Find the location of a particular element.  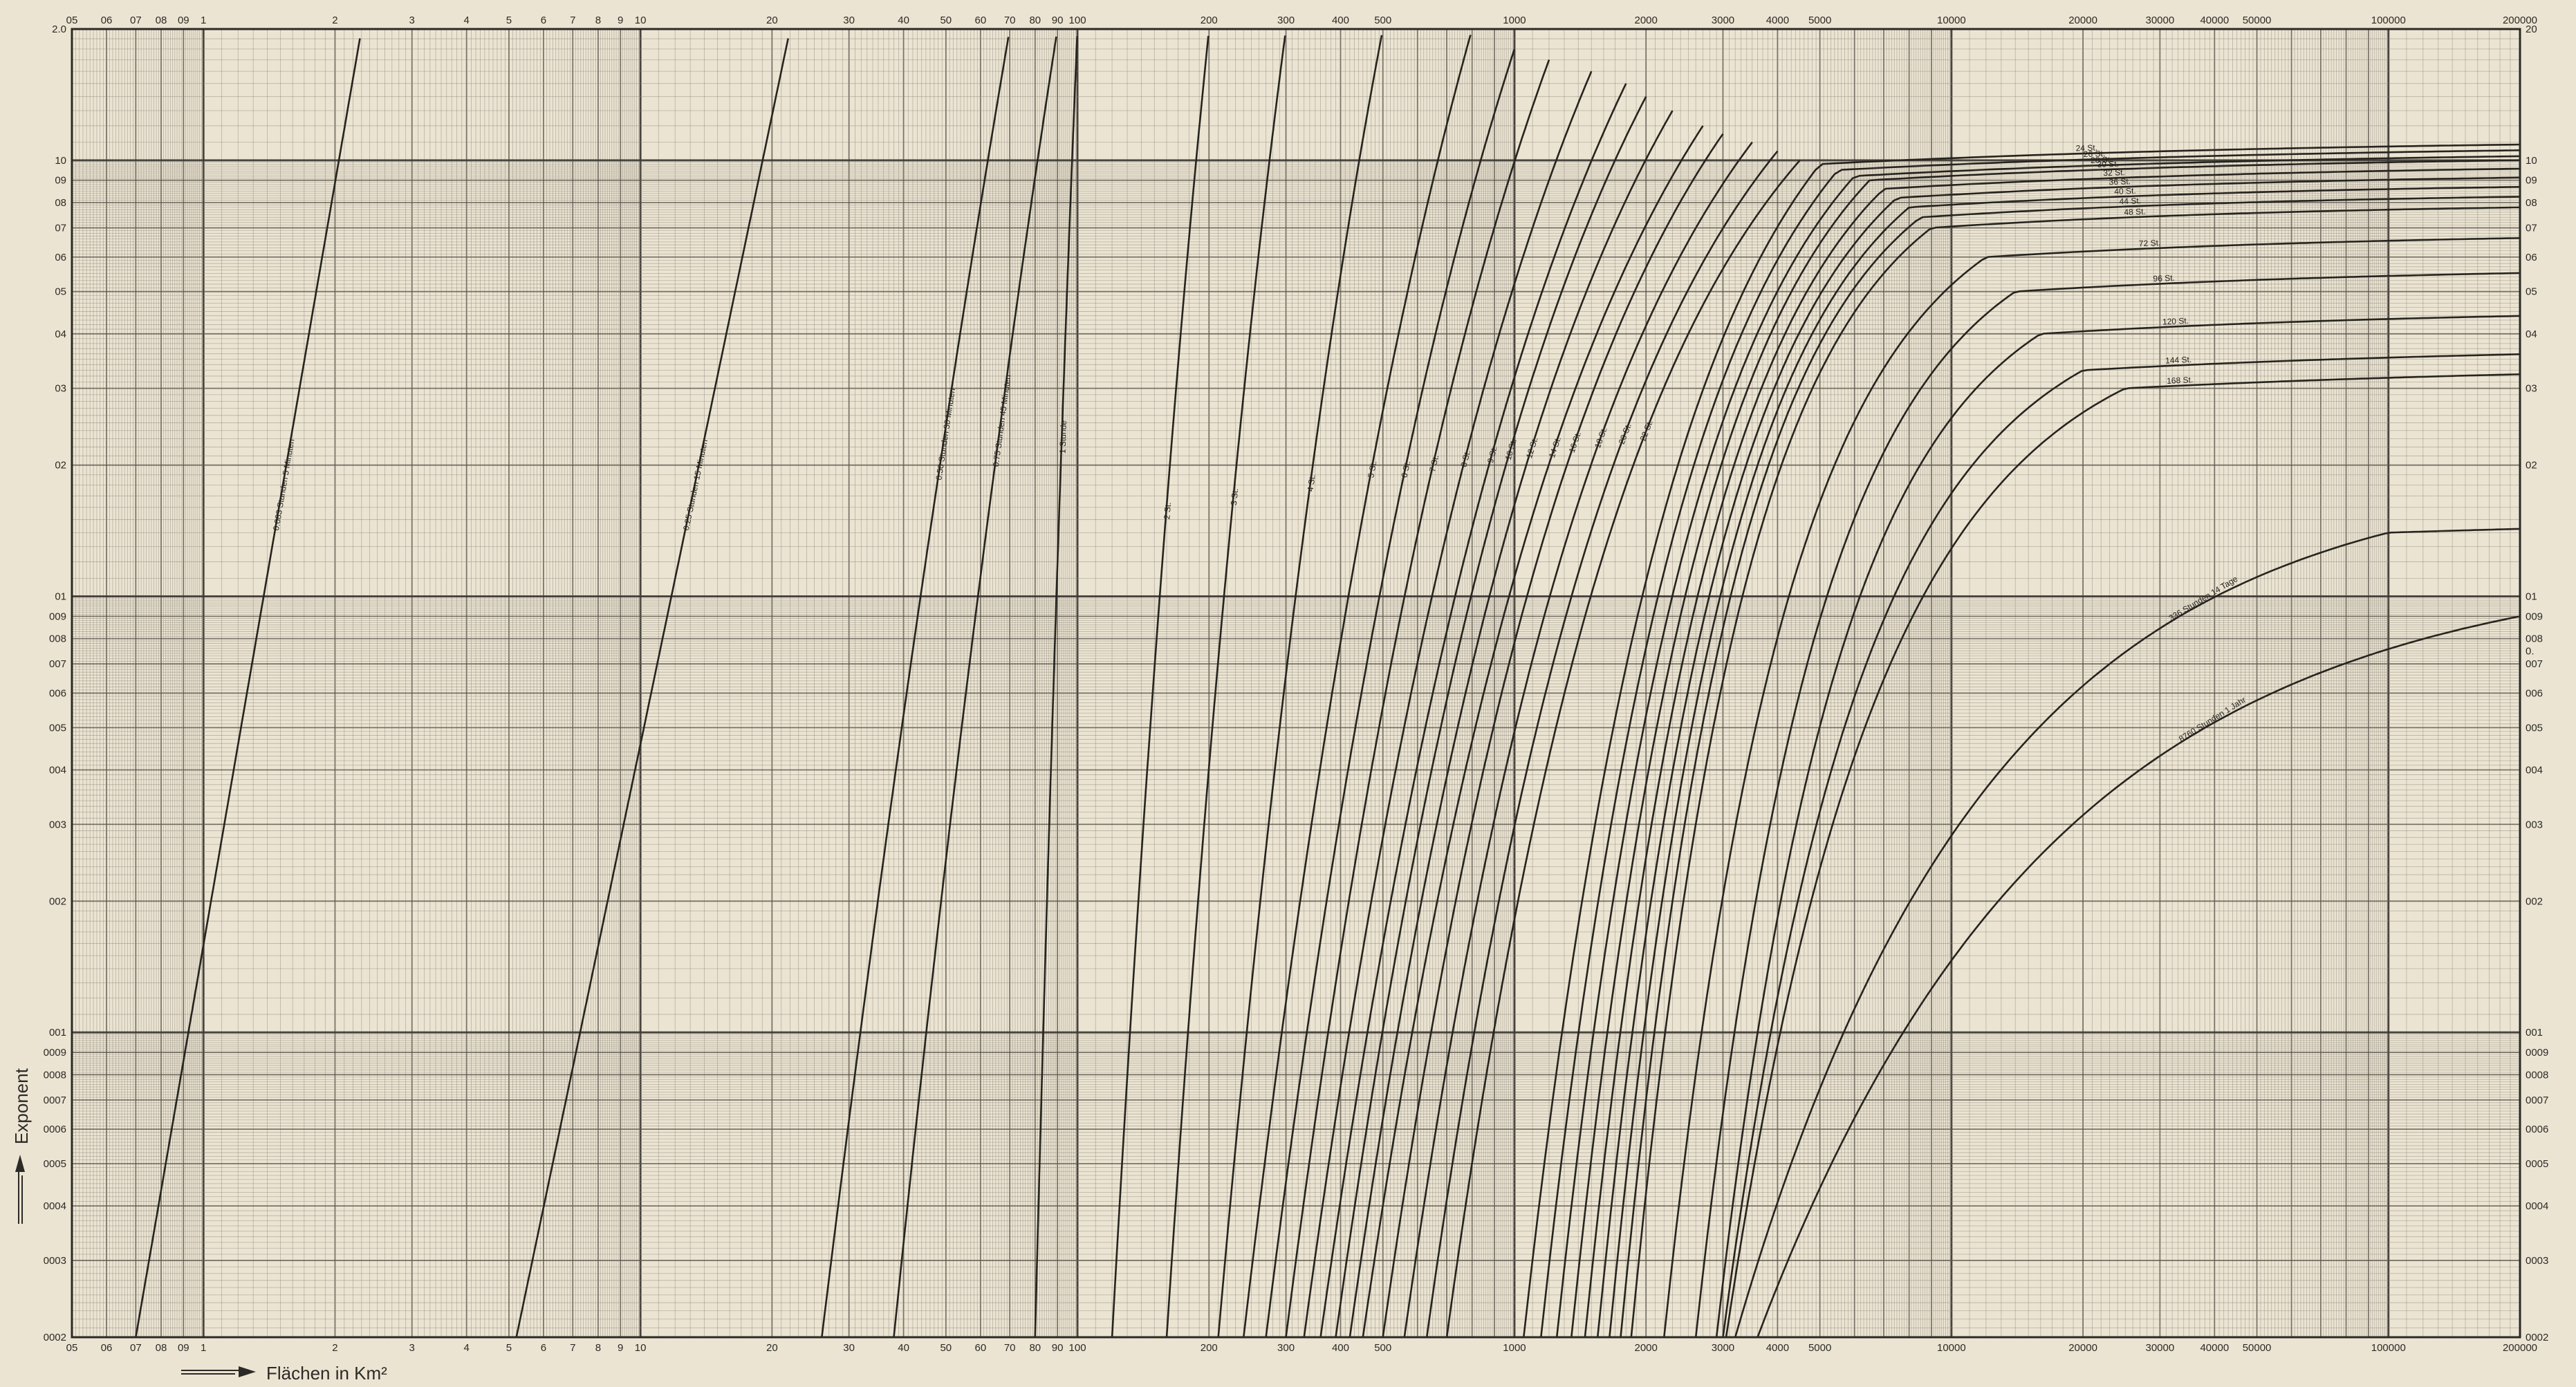

x-tick-label-bottom: 200000 is located at coordinates (2520, 1348).